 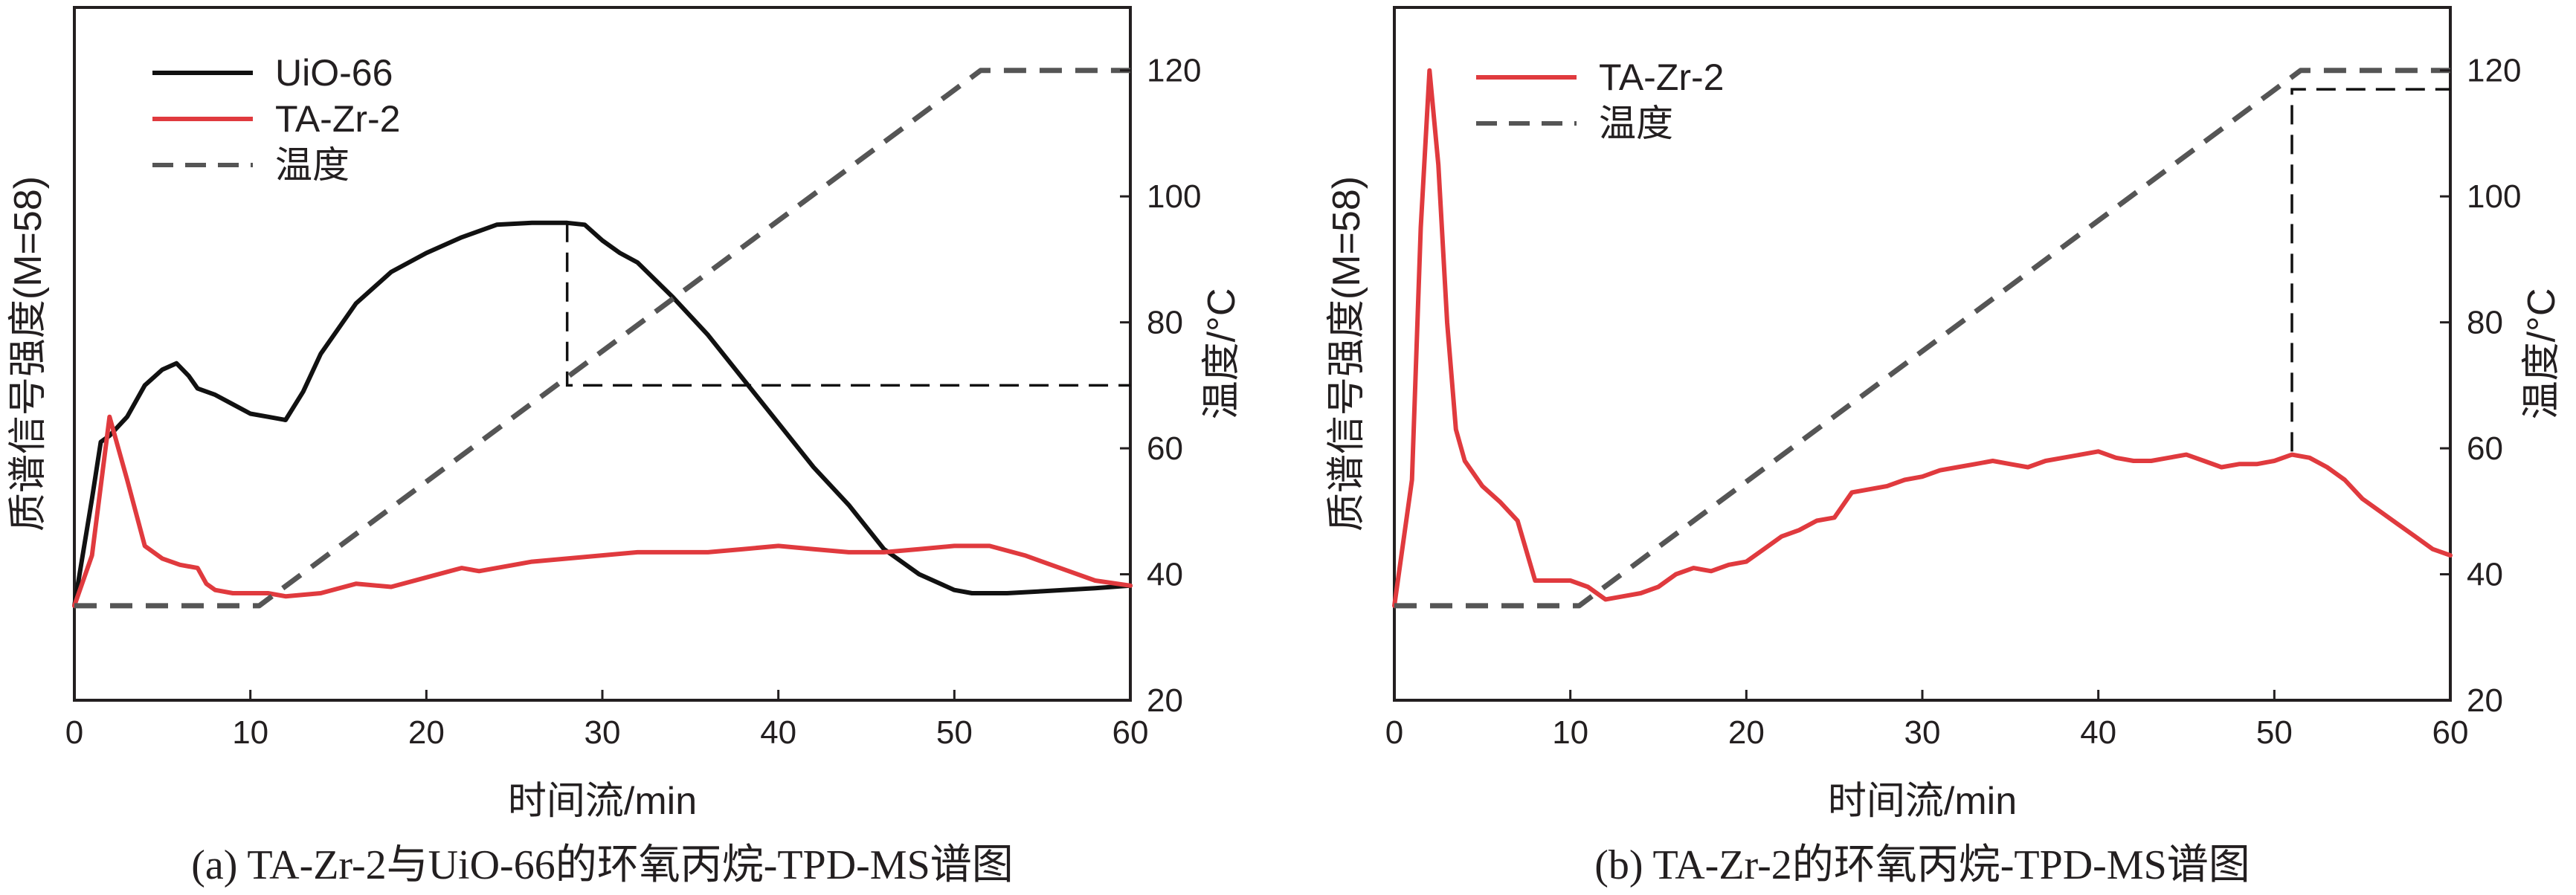 What do you see at coordinates (602, 865) in the screenshot?
I see `panel-a-caption: (a) TA-Zr-2与UiO-66的环氧丙烷-TPD-MS谱图` at bounding box center [602, 865].